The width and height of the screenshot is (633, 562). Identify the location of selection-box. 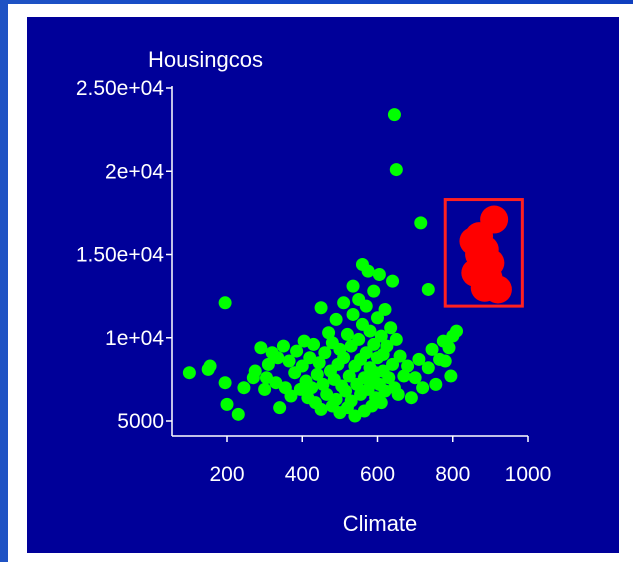
(483, 253).